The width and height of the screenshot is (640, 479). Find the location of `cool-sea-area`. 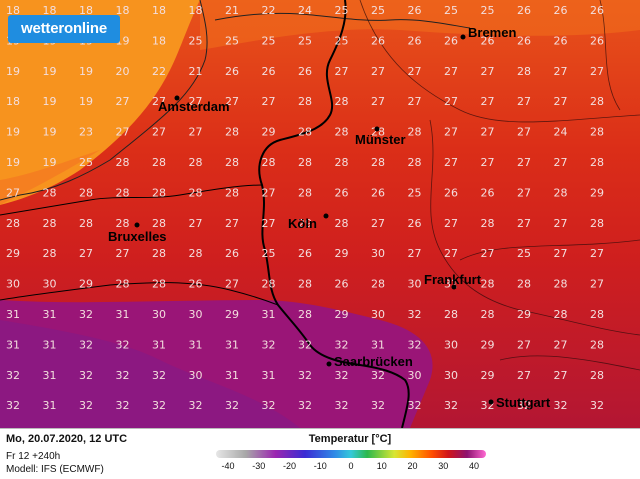

cool-sea-area is located at coordinates (100, 102).